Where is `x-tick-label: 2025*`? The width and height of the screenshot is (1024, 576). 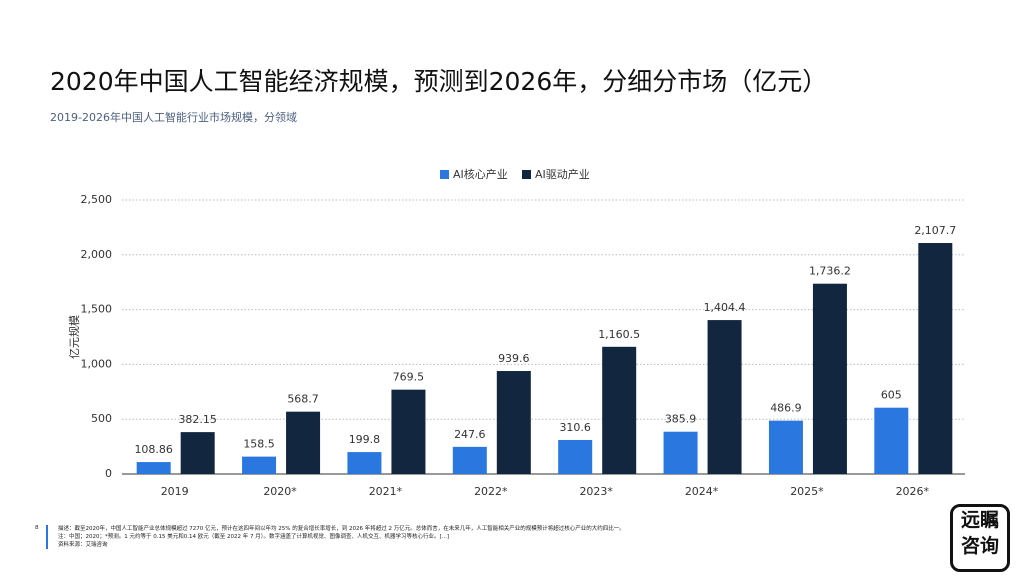 x-tick-label: 2025* is located at coordinates (807, 491).